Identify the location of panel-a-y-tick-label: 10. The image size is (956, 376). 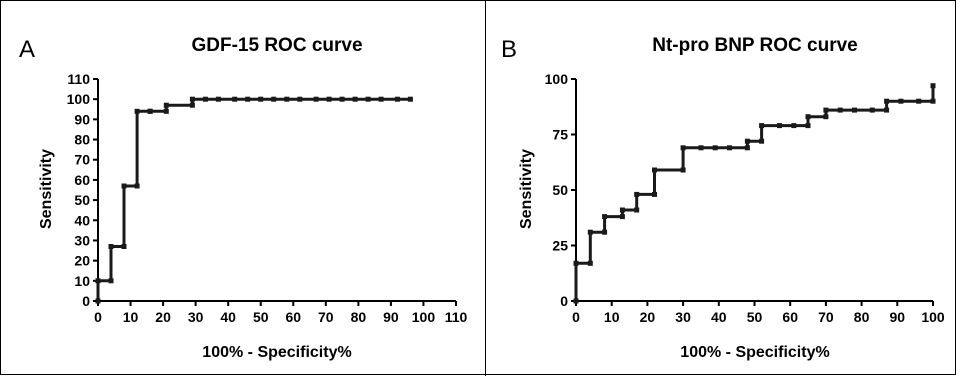
(82, 281).